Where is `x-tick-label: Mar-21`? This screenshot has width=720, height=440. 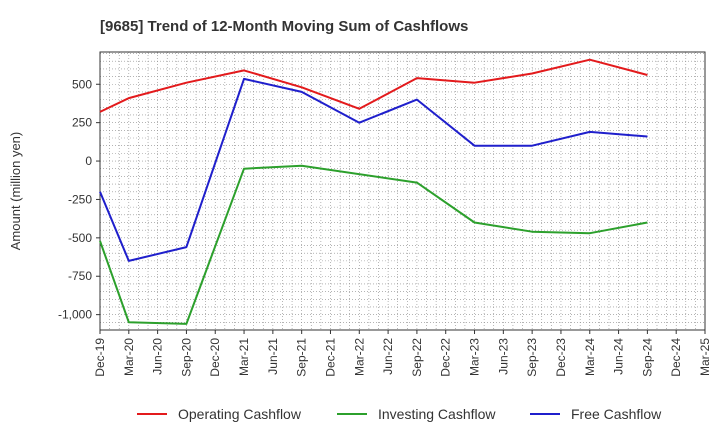
x-tick-label: Mar-21 is located at coordinates (244, 357).